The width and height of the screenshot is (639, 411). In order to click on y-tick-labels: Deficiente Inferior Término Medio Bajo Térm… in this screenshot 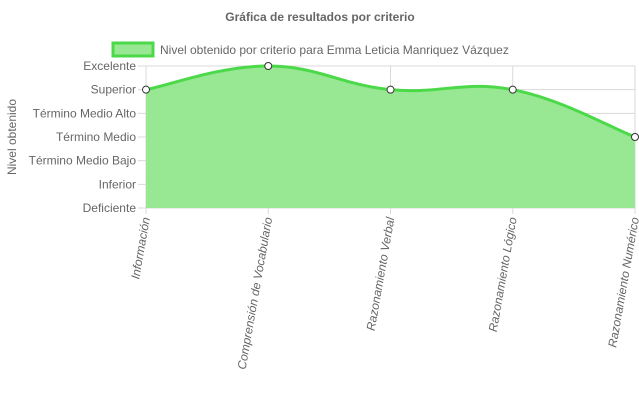, I will do `click(83, 137)`.